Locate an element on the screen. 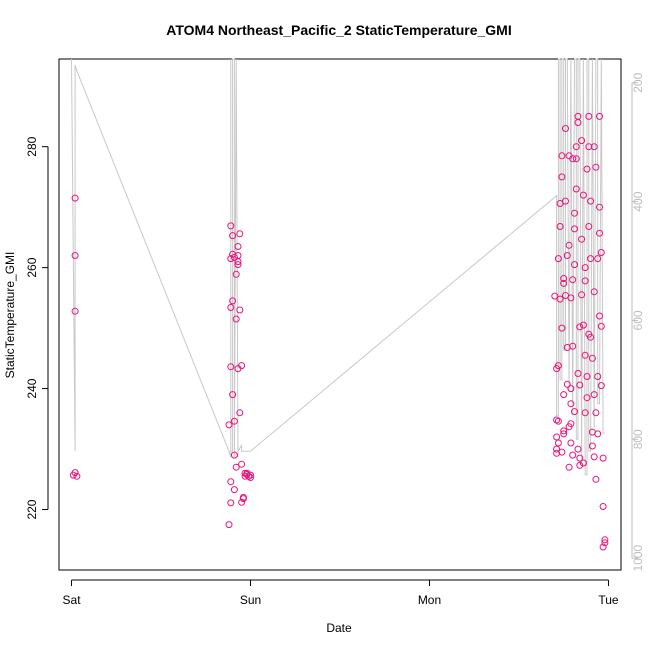 This screenshot has height=650, width=650. y2-tick-label: 200 is located at coordinates (638, 82).